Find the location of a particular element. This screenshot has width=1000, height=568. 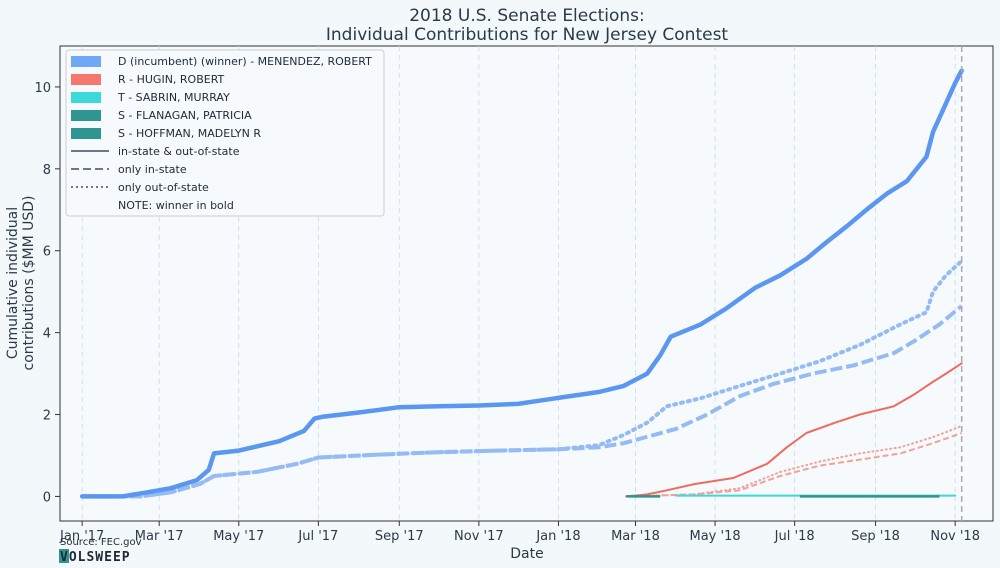

legend-label-solid: in-state & out-of-state is located at coordinates (179, 151).